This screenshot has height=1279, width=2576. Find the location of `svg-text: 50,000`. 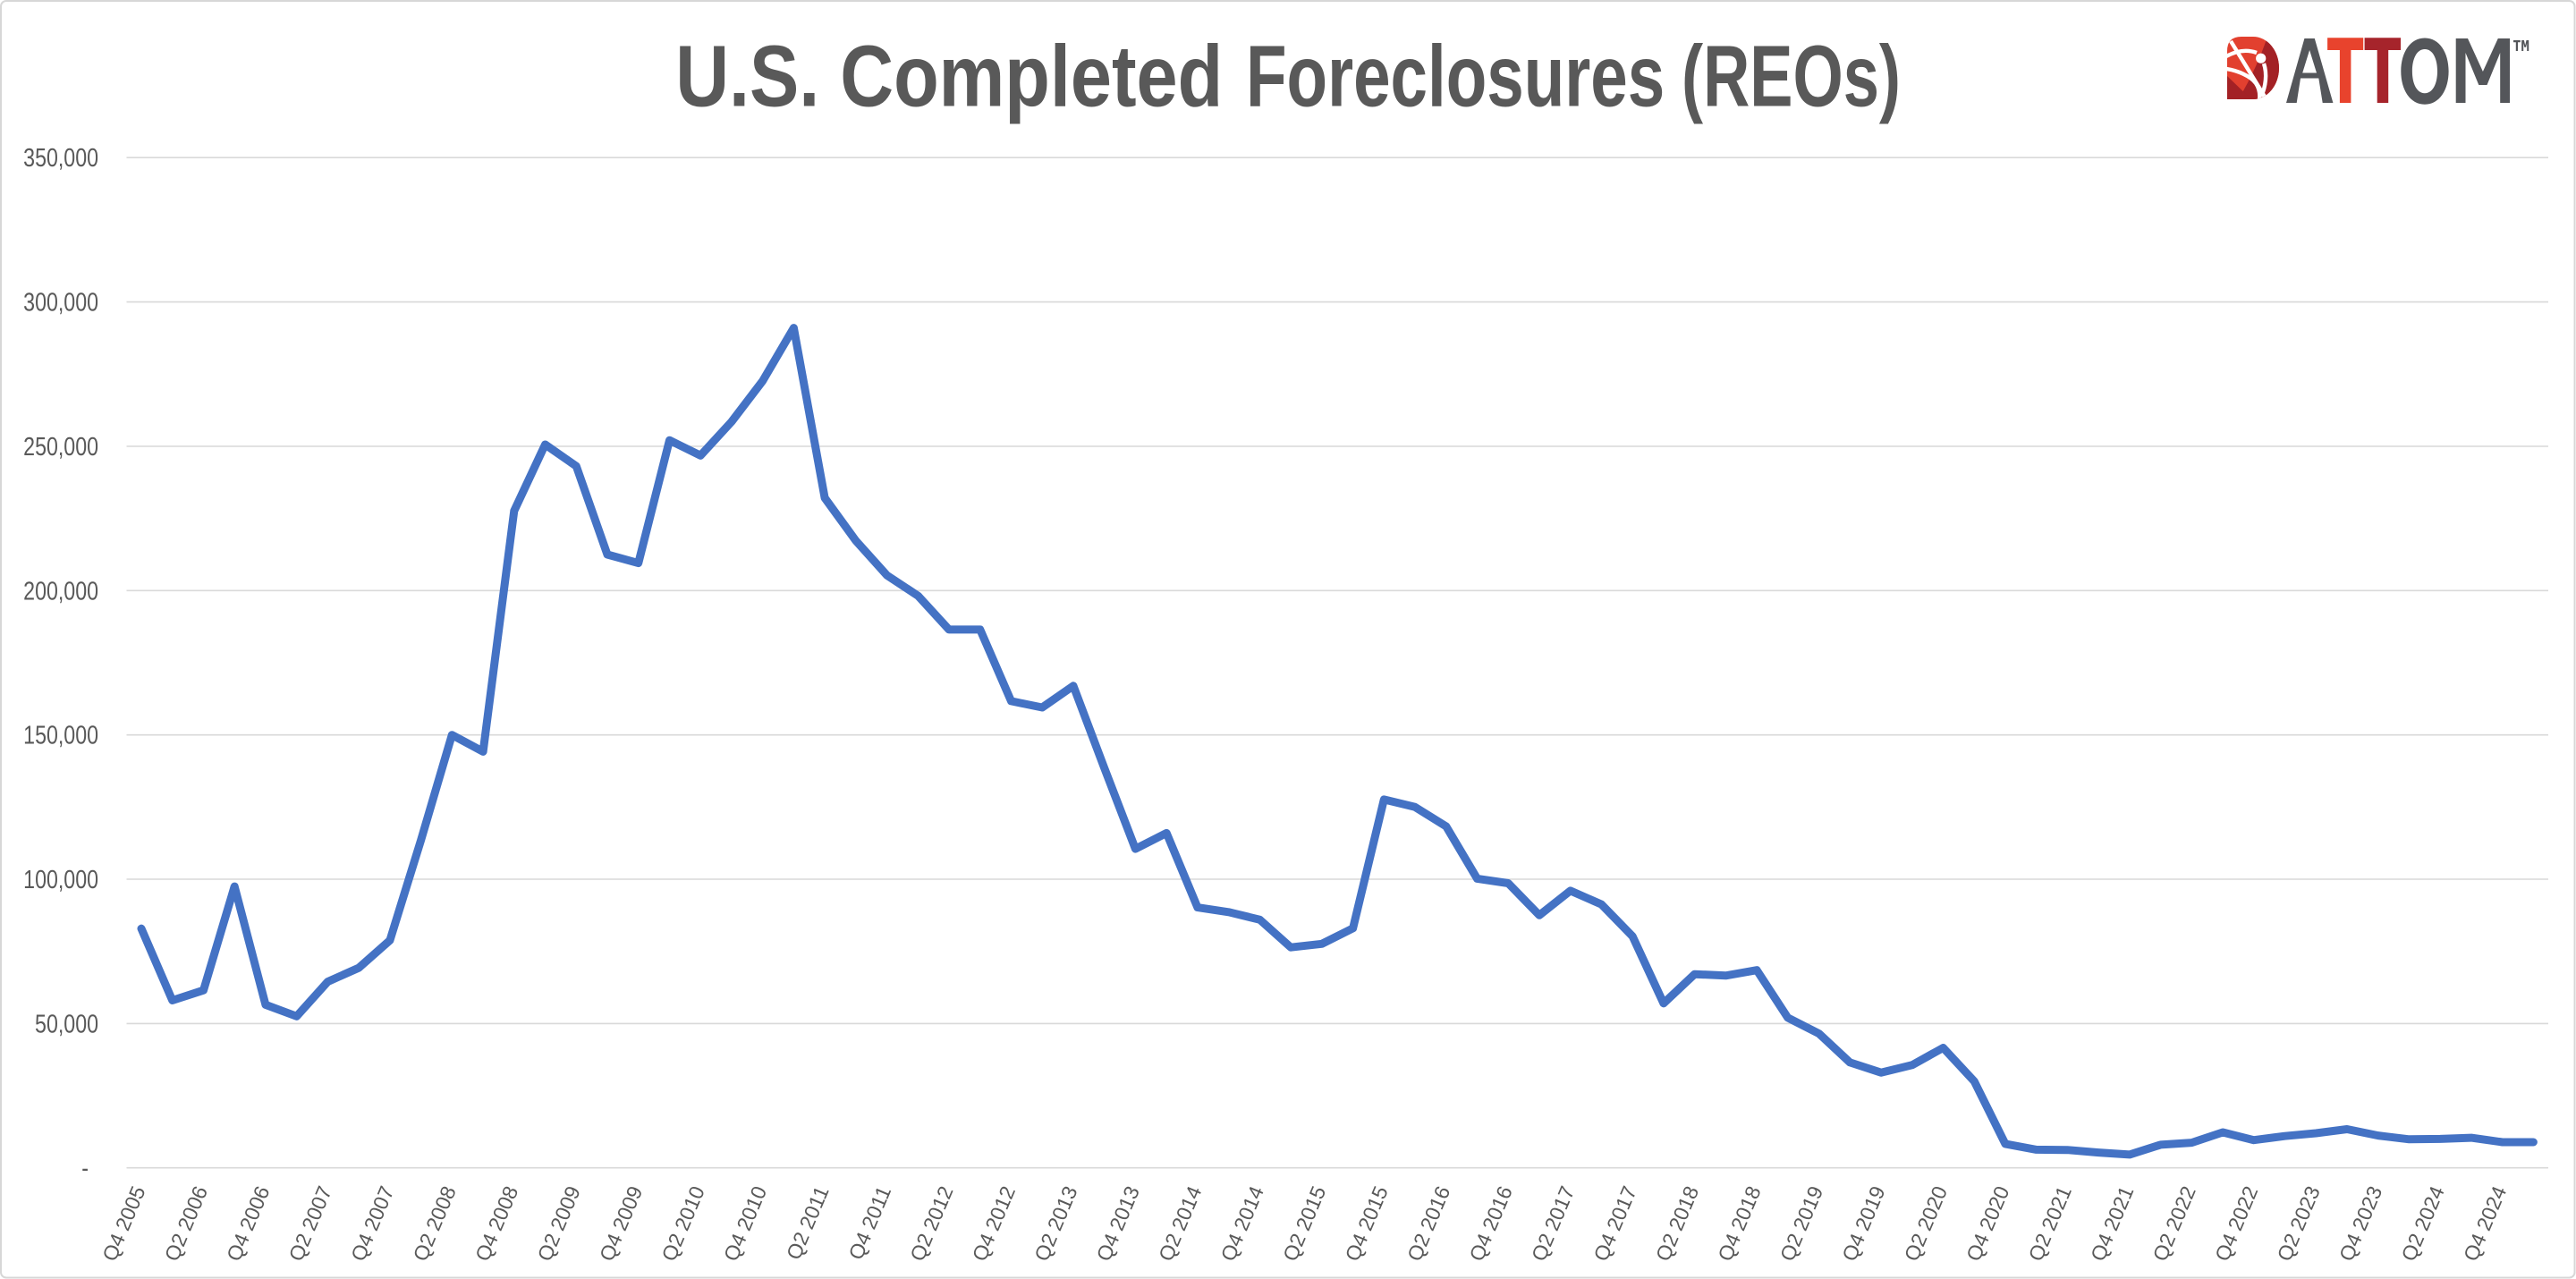

svg-text: 50,000 is located at coordinates (66, 1024).